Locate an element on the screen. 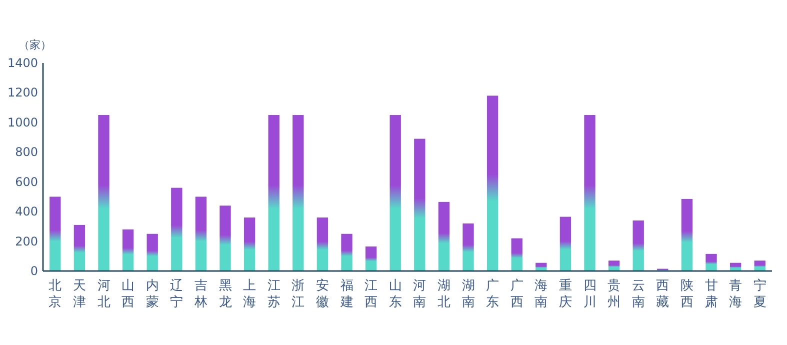  x-tick-label: 上海 is located at coordinates (249, 294).